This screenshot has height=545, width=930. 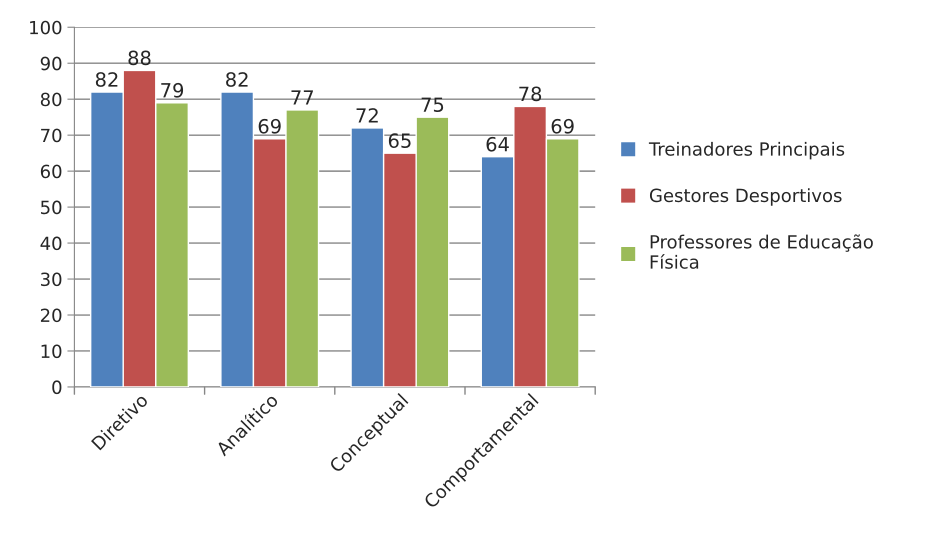 What do you see at coordinates (51, 243) in the screenshot?
I see `y-tick-label: 40` at bounding box center [51, 243].